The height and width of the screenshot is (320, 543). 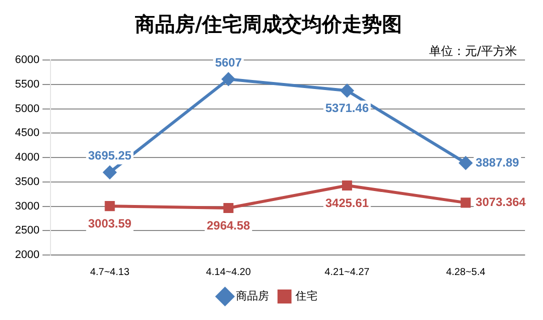 What do you see at coordinates (110, 155) in the screenshot?
I see `data-label: 3695.25` at bounding box center [110, 155].